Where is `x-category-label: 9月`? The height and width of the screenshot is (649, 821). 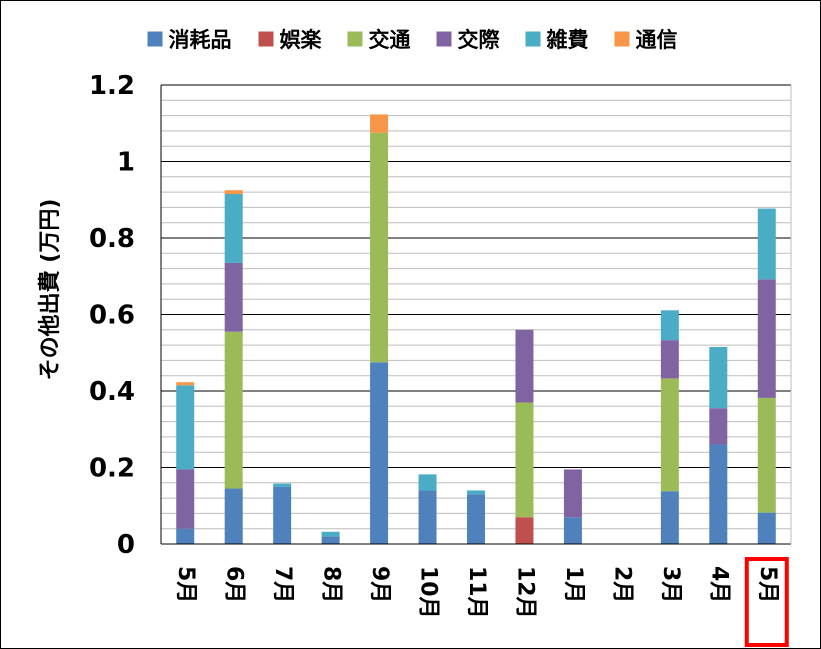
x-category-label: 9月 is located at coordinates (379, 584).